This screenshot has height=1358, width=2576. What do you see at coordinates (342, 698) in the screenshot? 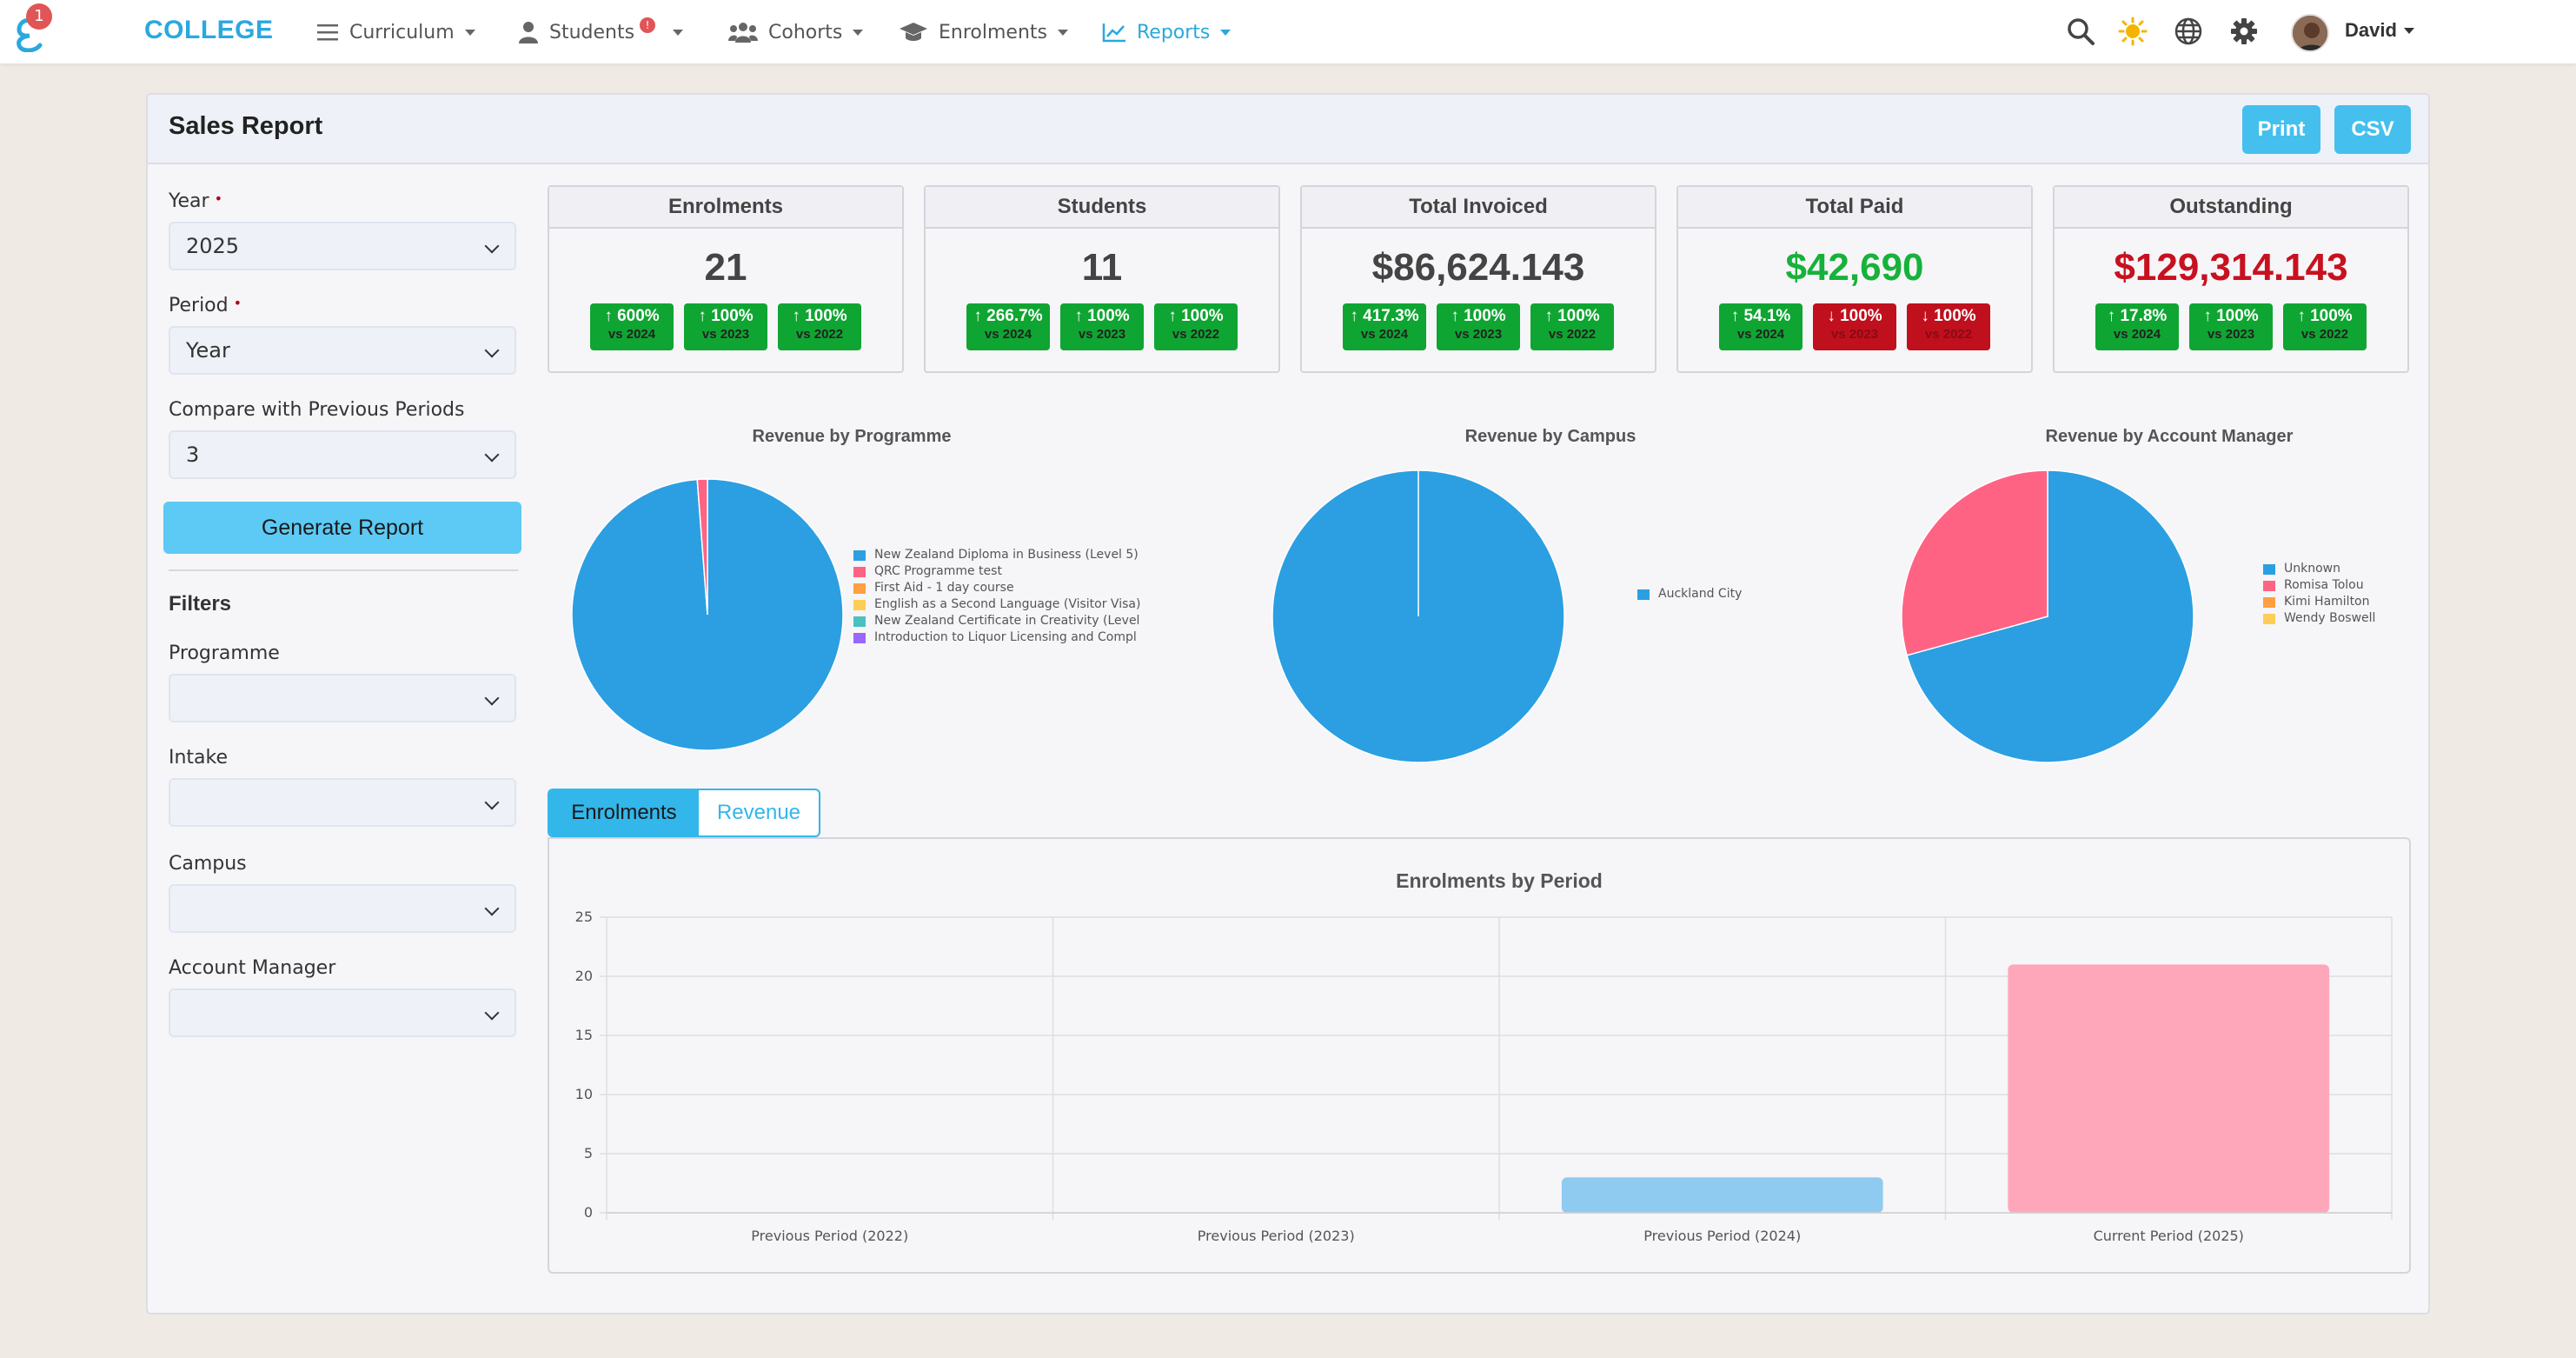
I see `programme-select` at bounding box center [342, 698].